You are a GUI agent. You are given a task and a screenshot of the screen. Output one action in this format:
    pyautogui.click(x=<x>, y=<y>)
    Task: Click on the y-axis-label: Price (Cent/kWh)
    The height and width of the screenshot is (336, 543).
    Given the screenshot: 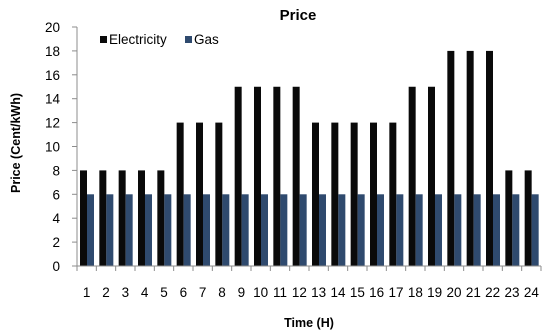 What is the action you would take?
    pyautogui.click(x=16, y=143)
    